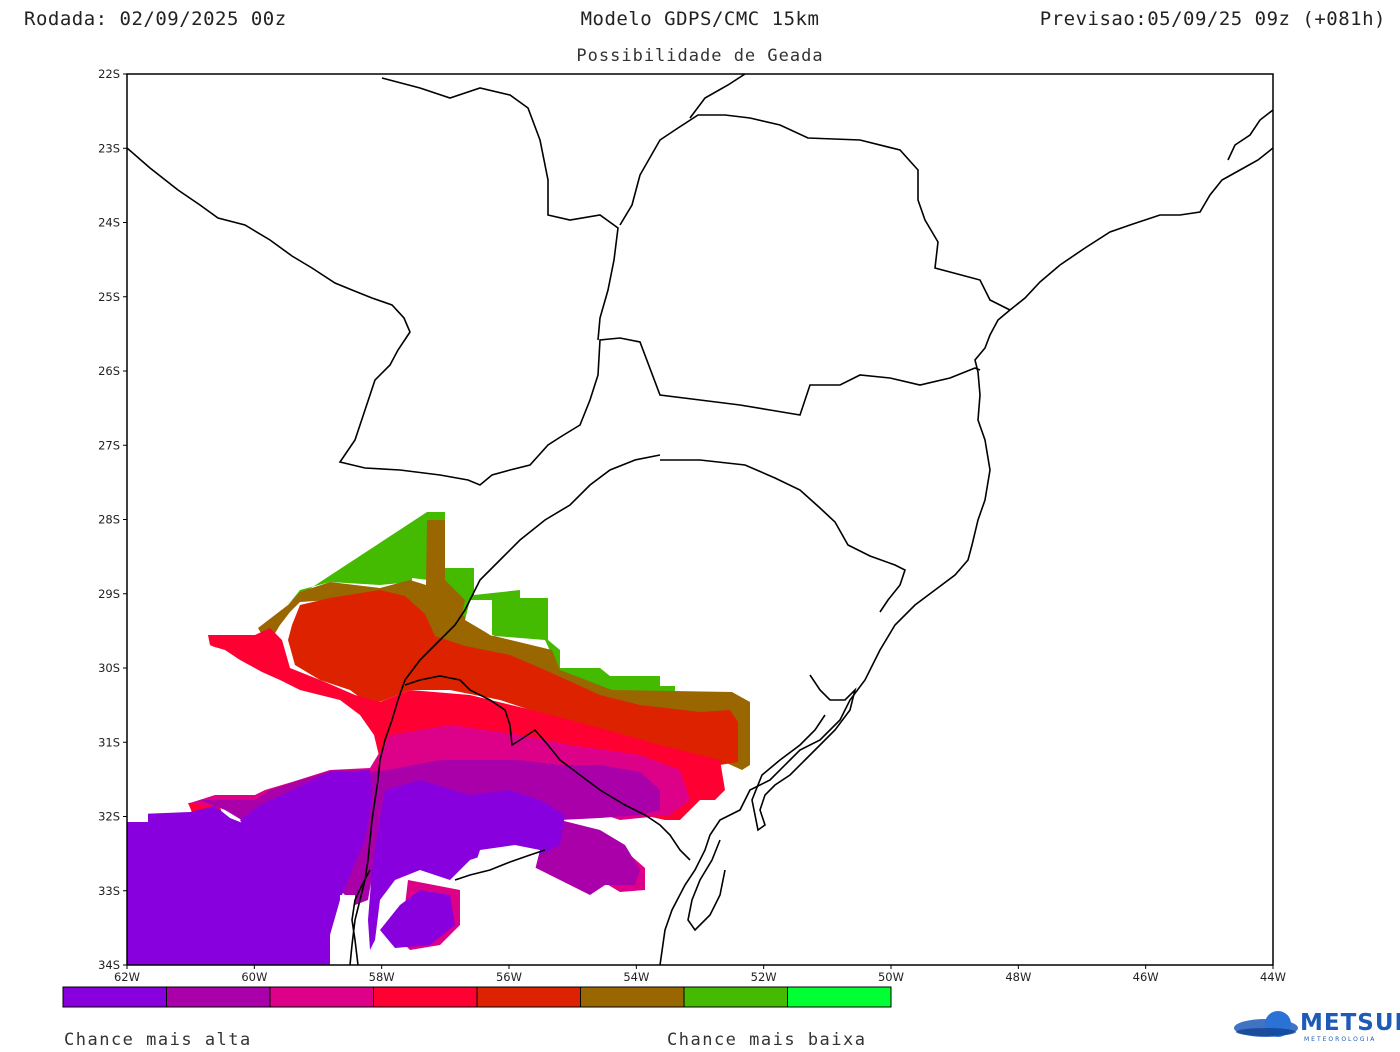  What do you see at coordinates (109, 891) in the screenshot?
I see `lat-tick-label: 33S` at bounding box center [109, 891].